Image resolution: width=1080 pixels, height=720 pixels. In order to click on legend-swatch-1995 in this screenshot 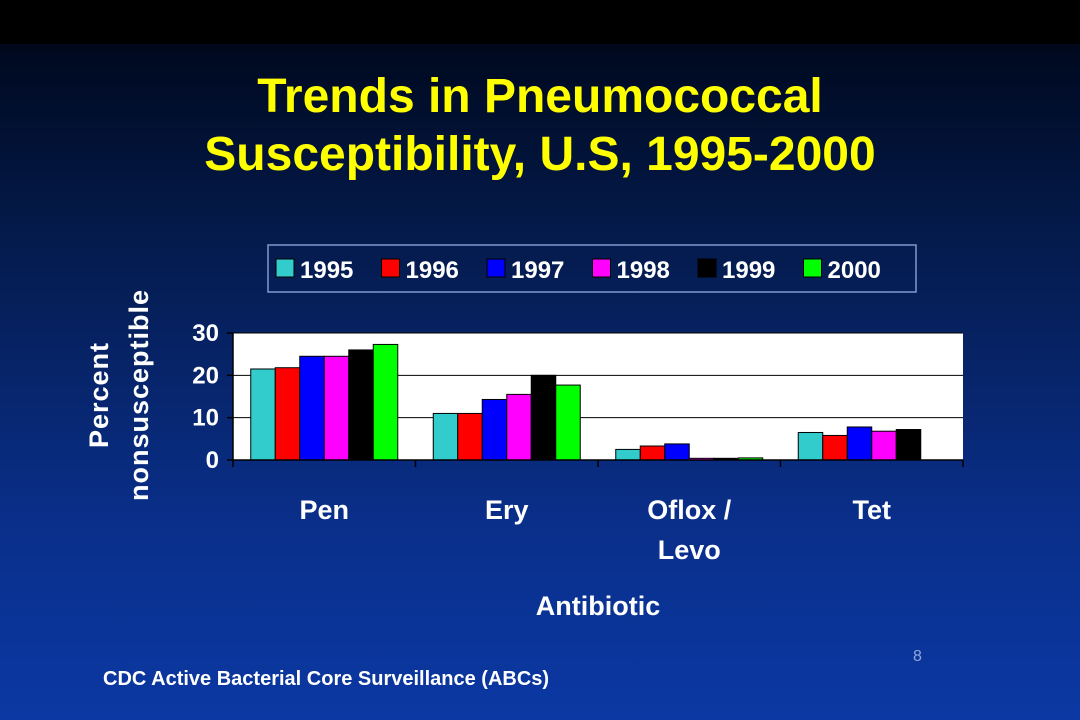, I will do `click(285, 268)`.